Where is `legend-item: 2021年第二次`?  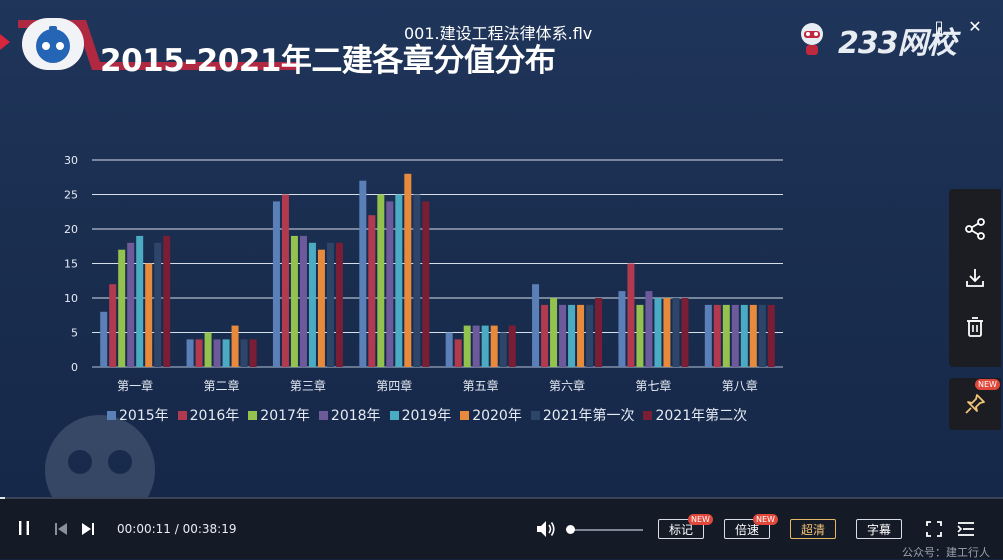
legend-item: 2021年第二次 is located at coordinates (695, 415).